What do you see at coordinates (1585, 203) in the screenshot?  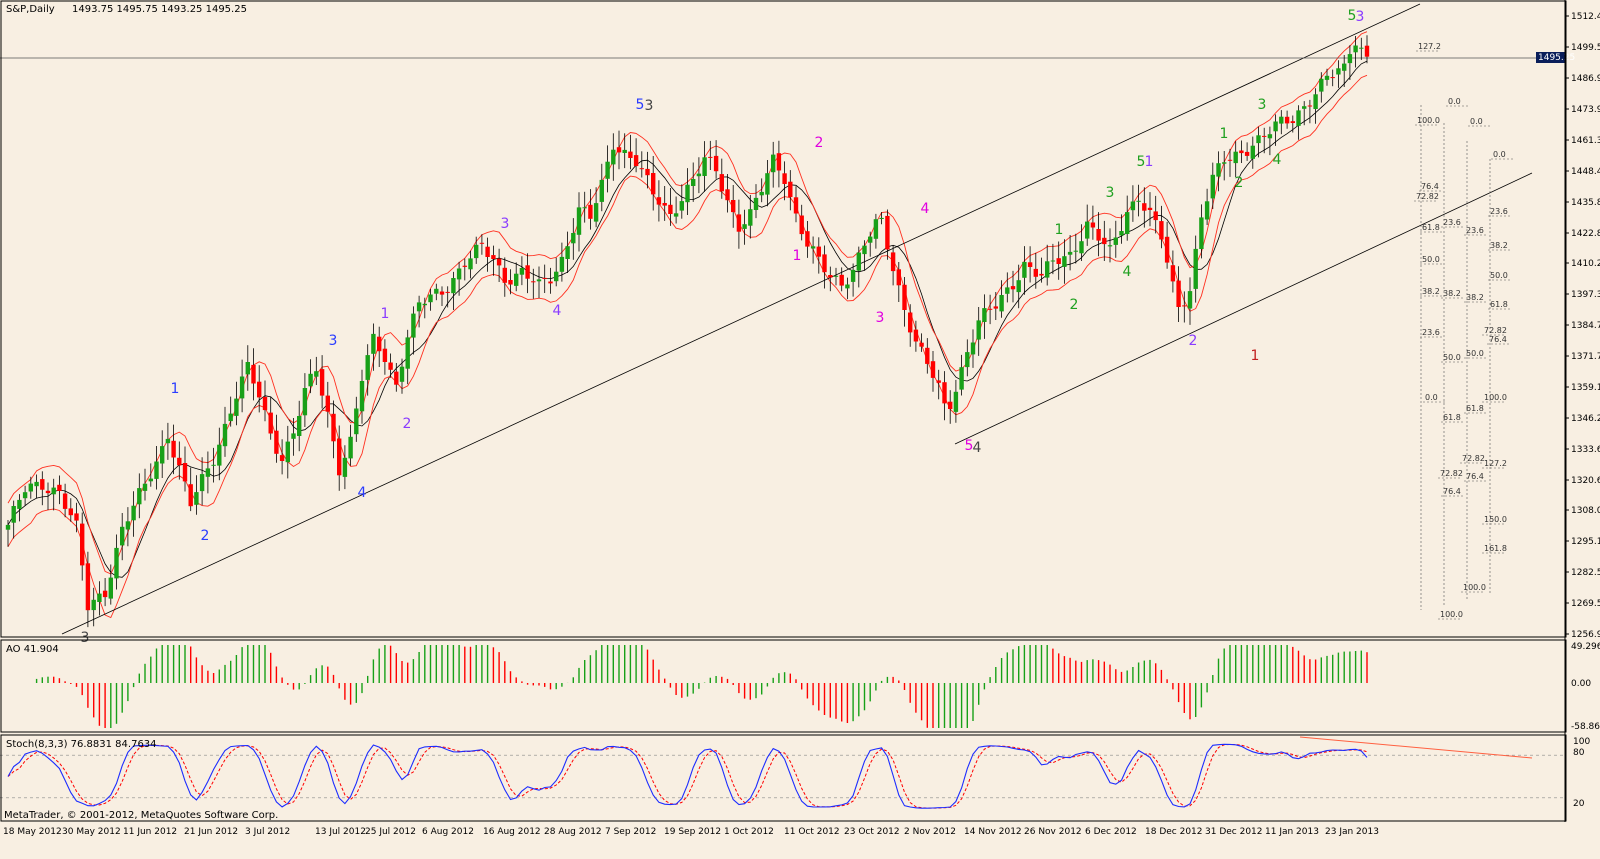 I see `price-tick-label: 1435.80` at bounding box center [1585, 203].